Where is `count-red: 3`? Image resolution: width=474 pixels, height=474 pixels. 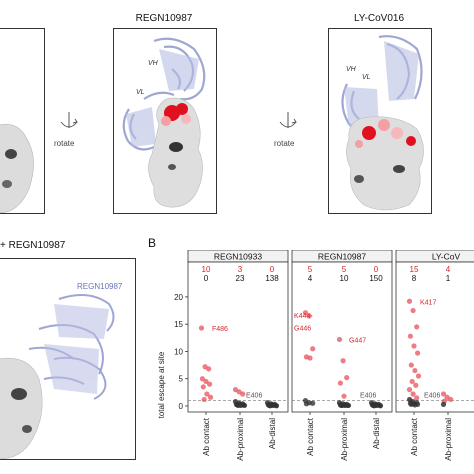 count-red: 3 is located at coordinates (240, 269).